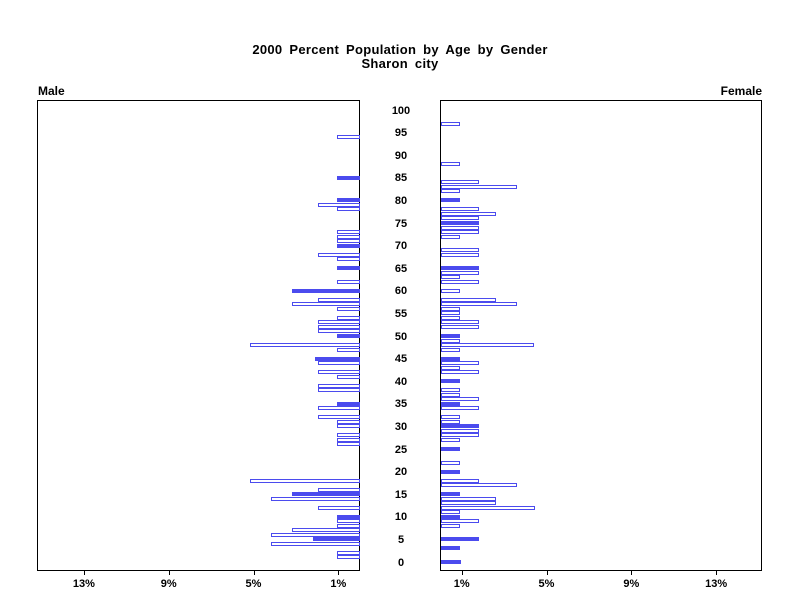  Describe the element at coordinates (338, 584) in the screenshot. I see `male-tick-label-1: 1%` at that location.